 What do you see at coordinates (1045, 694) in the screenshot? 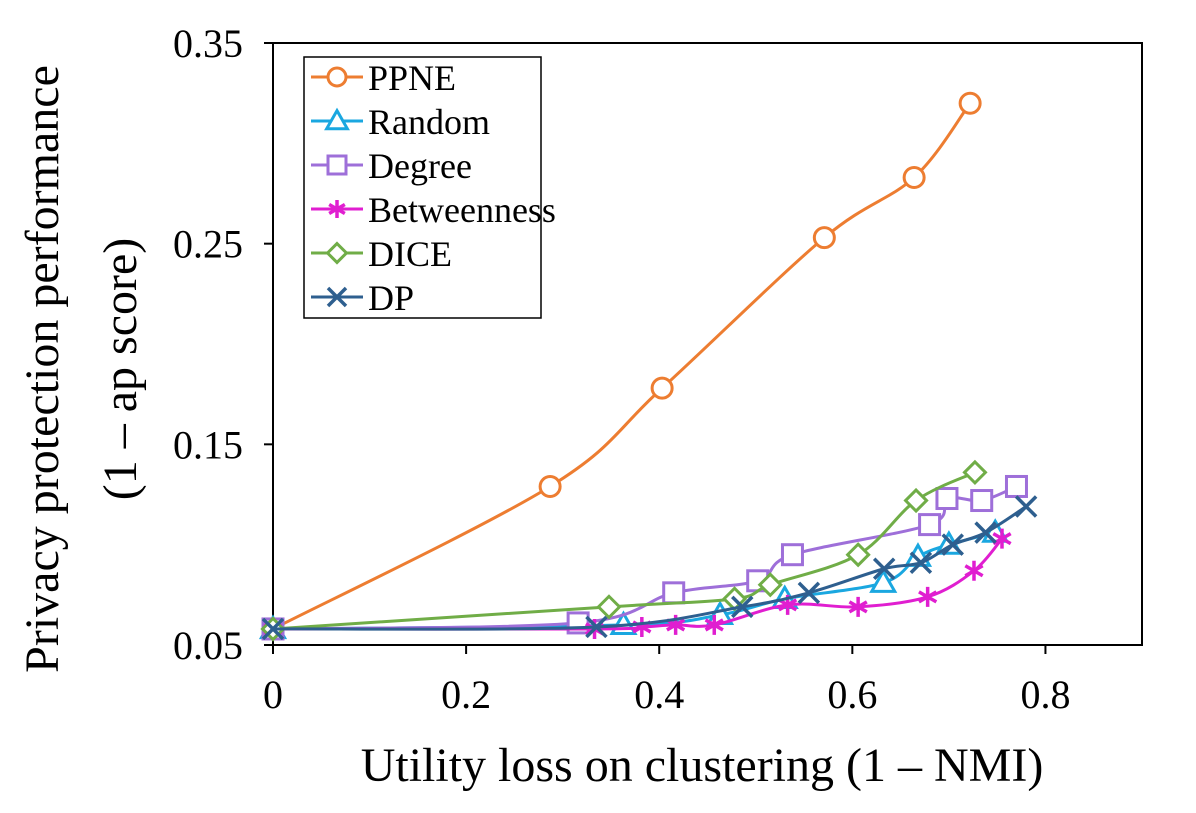
I see `x-tick-label: 0.8` at bounding box center [1045, 694].